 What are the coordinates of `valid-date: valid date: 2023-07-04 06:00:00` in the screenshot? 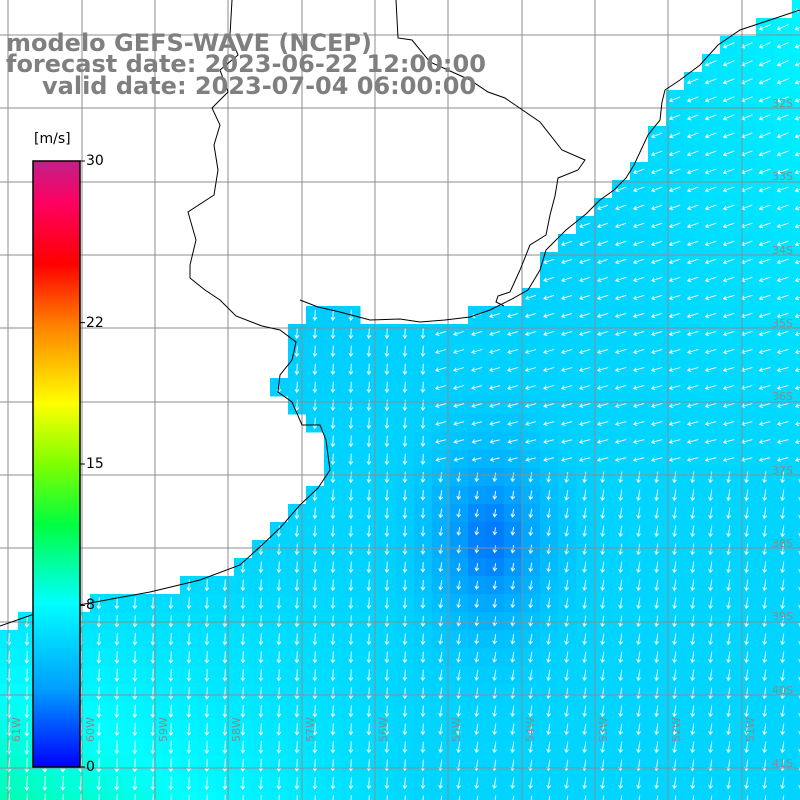 It's located at (259, 86).